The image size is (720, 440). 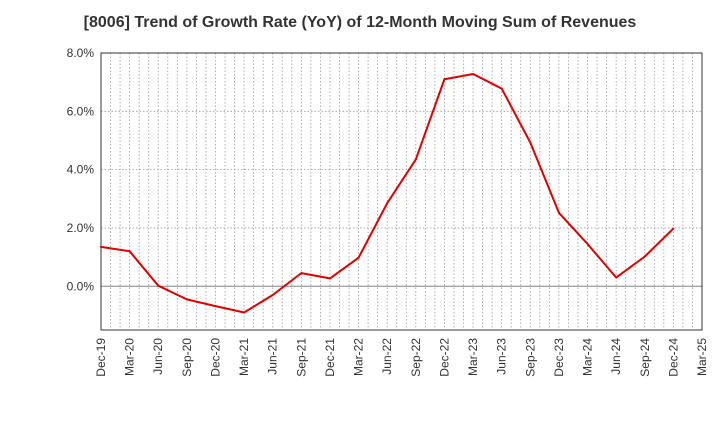 I want to click on x-tick-label: Dec-21, so click(x=330, y=357).